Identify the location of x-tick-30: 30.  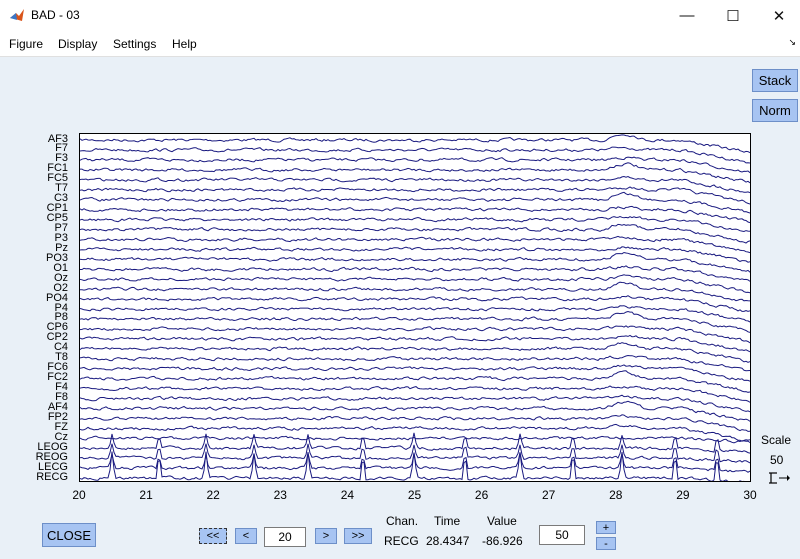
(750, 495).